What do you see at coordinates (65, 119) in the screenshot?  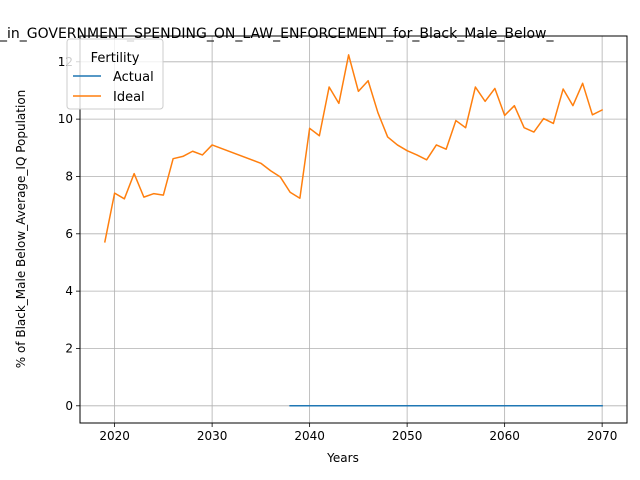 I see `y-tick-label: 10` at bounding box center [65, 119].